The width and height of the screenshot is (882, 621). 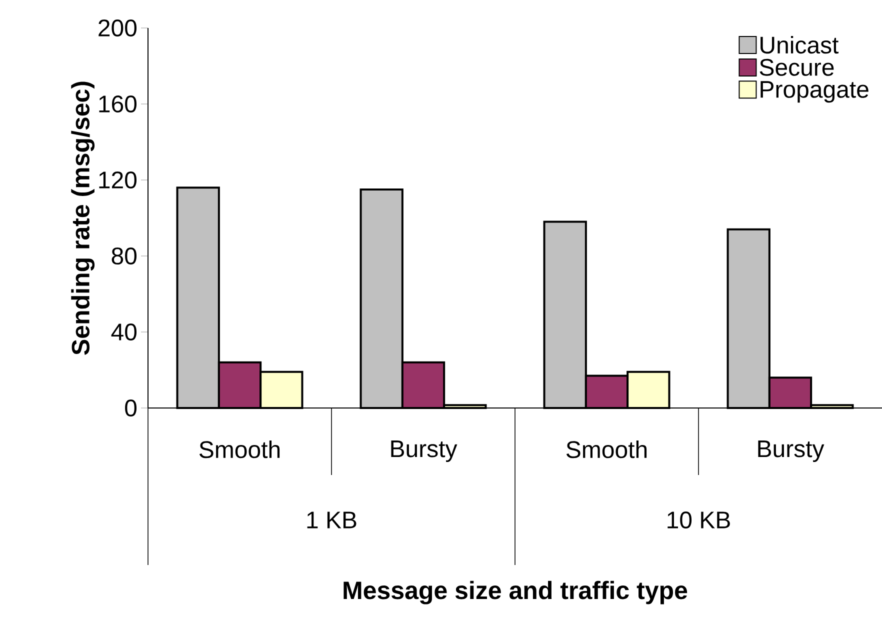 What do you see at coordinates (118, 180) in the screenshot?
I see `y-tick-label: 120` at bounding box center [118, 180].